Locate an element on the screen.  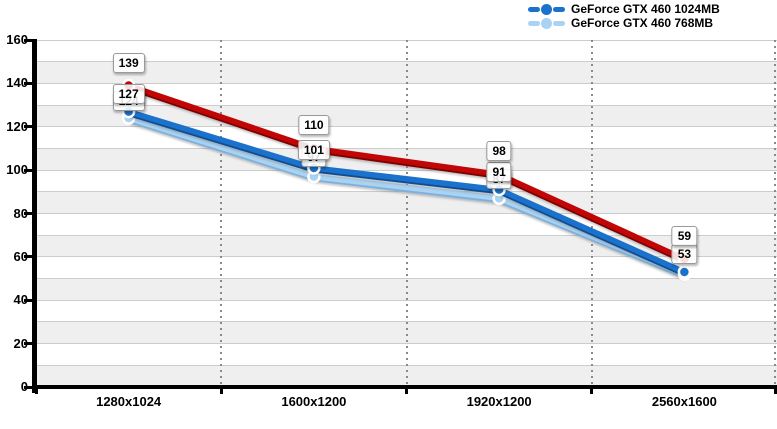
legend-label: GeForce GTX 460 768MB is located at coordinates (642, 23).